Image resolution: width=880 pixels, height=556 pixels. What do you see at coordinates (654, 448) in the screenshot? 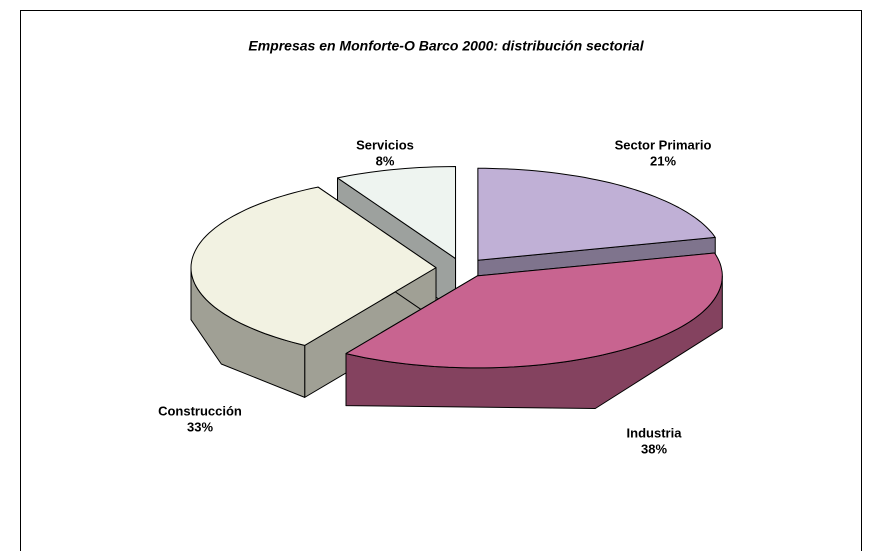
I see `slice-value-label: 38%` at bounding box center [654, 448].